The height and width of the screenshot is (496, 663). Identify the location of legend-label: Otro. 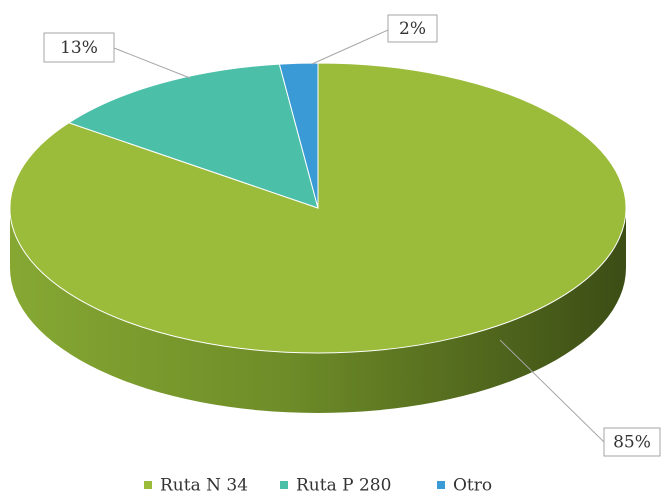
(472, 486).